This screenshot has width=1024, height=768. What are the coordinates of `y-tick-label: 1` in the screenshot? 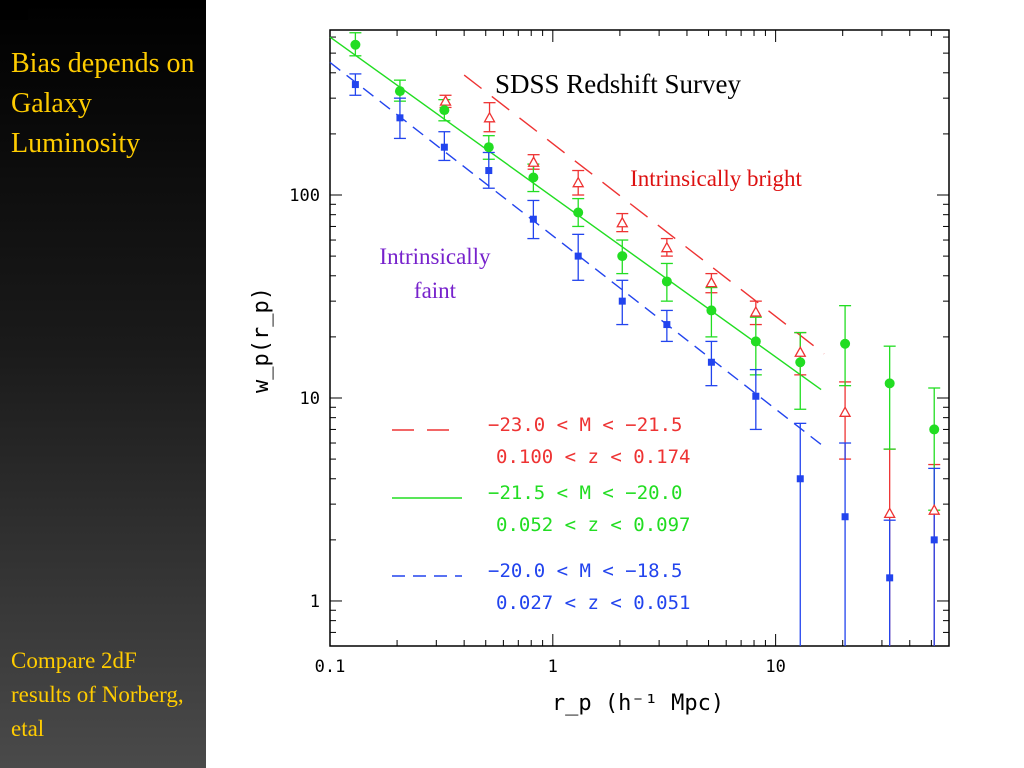 It's located at (315, 602).